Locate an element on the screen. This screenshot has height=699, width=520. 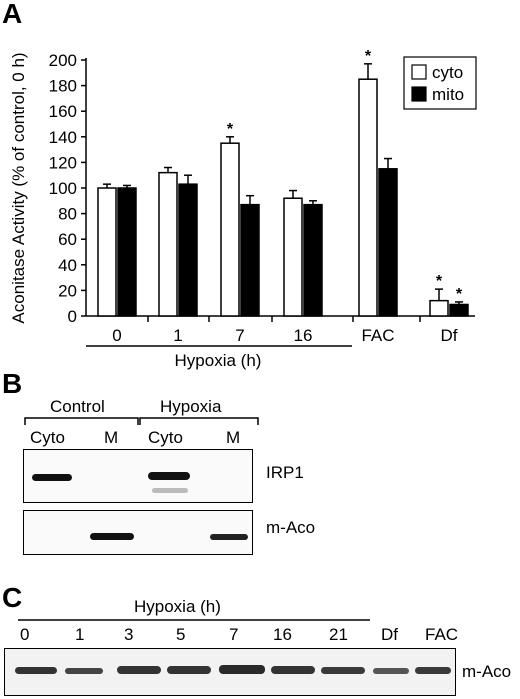
x-tick-label: 16 is located at coordinates (303, 335).